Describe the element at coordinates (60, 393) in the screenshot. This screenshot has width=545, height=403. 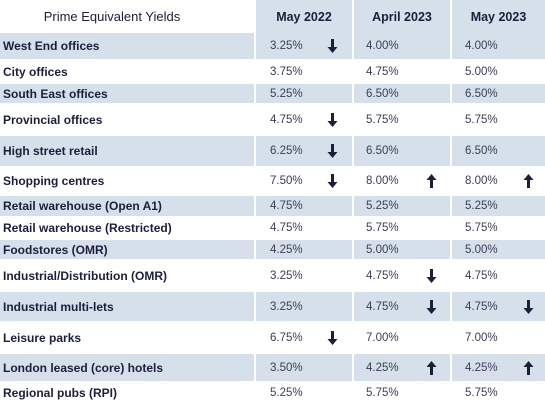
I see `row-label: Regional pubs (RPI)` at that location.